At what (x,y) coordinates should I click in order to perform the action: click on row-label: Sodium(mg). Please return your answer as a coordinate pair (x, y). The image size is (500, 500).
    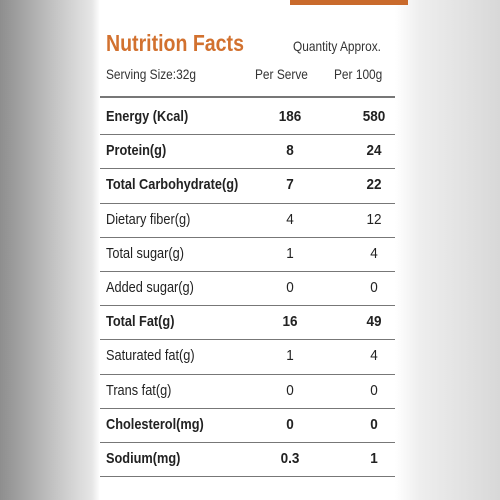
    Looking at the image, I should click on (143, 458).